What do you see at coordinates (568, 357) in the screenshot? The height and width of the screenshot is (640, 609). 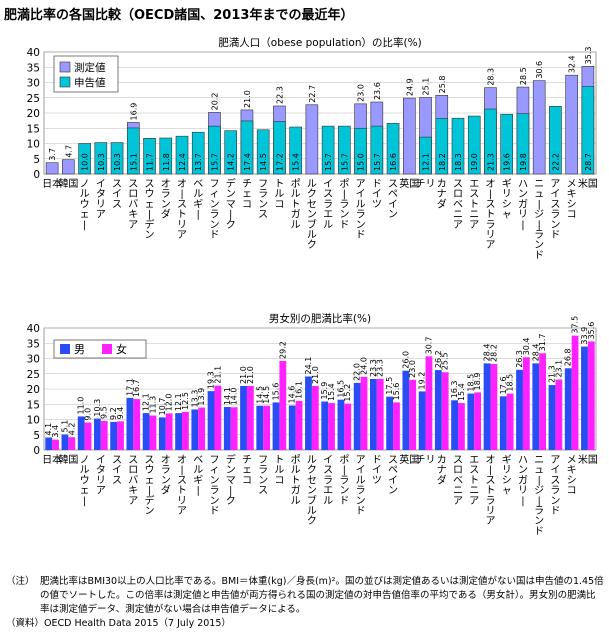 I see `bar-value-label-male: 26.8` at bounding box center [568, 357].